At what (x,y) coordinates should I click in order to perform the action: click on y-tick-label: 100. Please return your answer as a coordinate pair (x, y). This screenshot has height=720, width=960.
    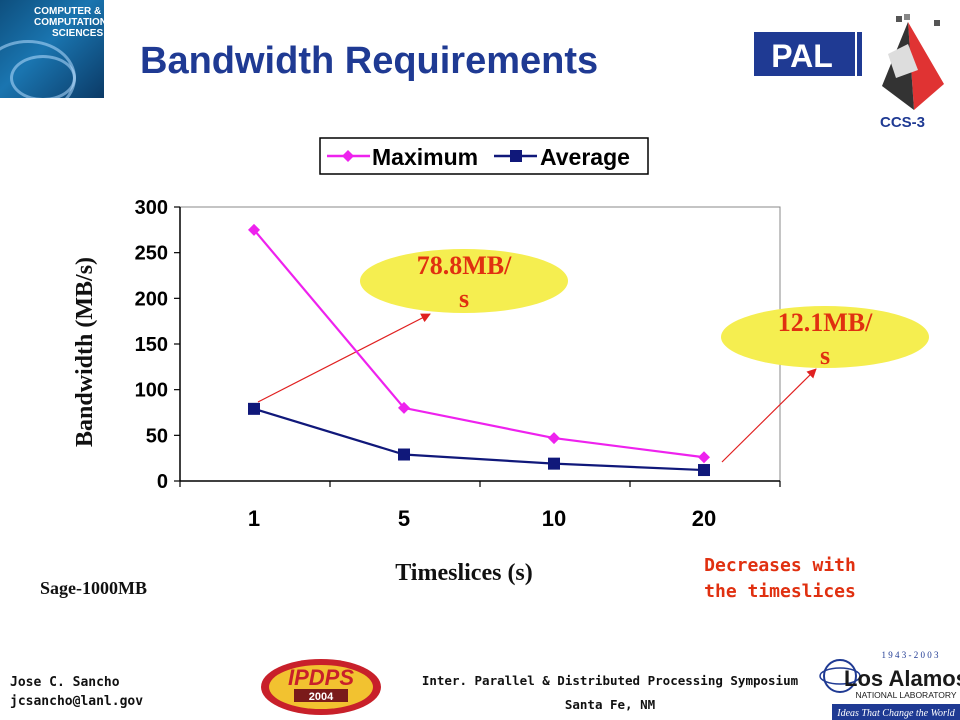
    Looking at the image, I should click on (151, 391).